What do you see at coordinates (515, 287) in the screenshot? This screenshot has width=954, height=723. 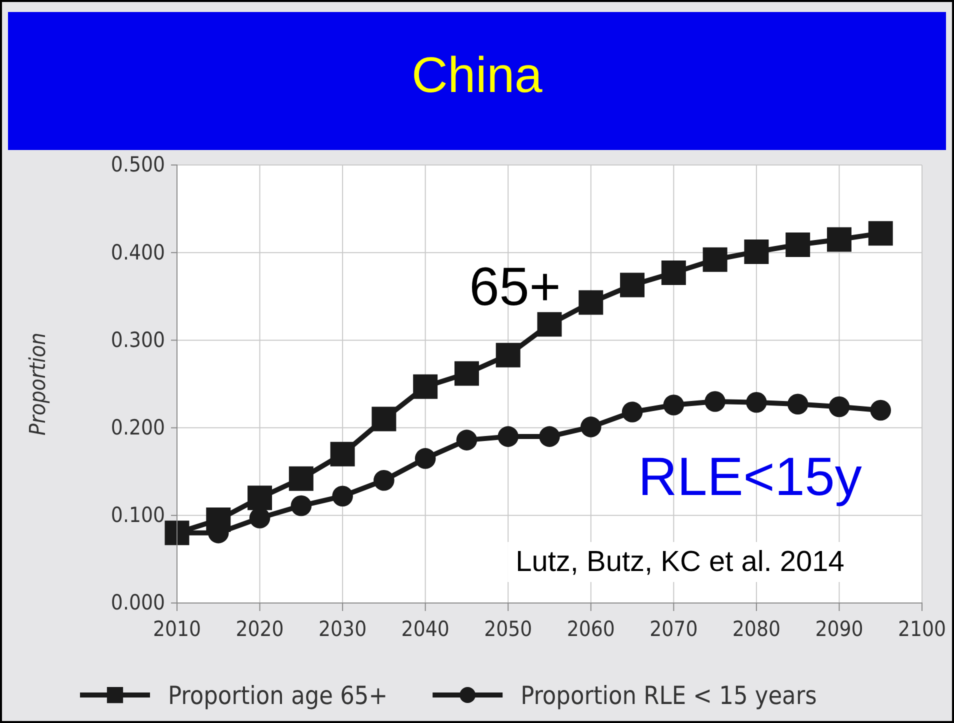 I see `annotation: 65+` at bounding box center [515, 287].